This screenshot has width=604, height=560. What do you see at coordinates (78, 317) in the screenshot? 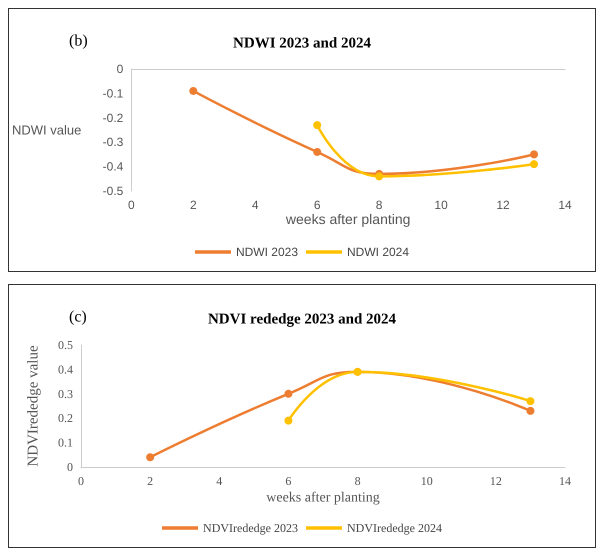
I see `text: (c)` at bounding box center [78, 317].